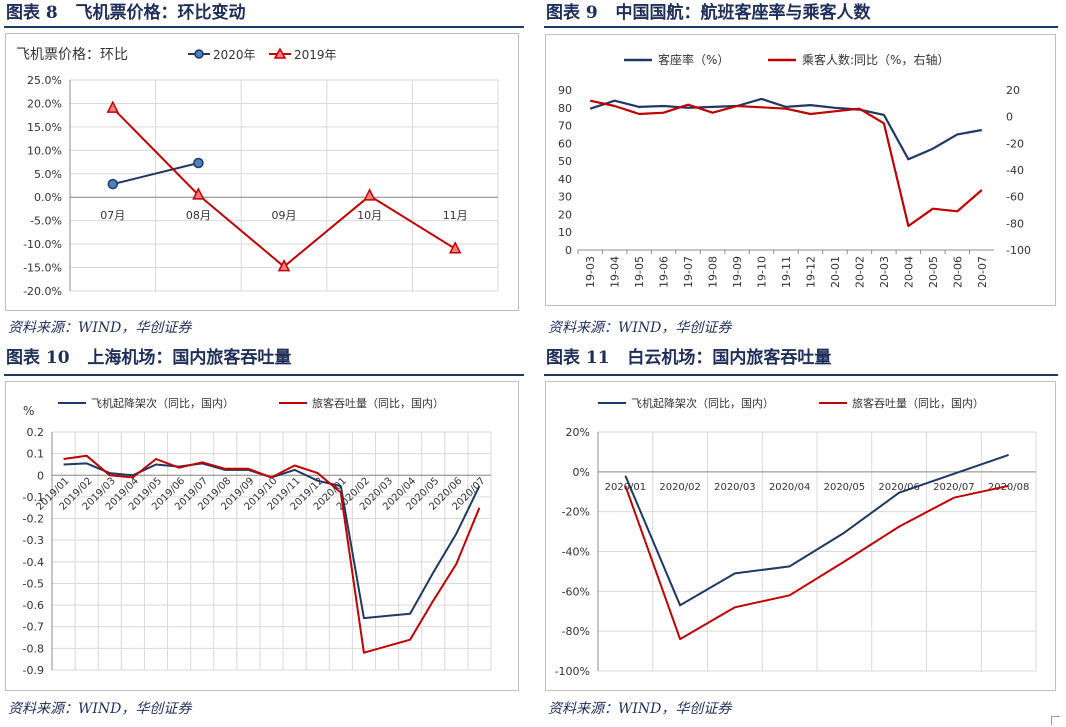  What do you see at coordinates (1015, 223) in the screenshot?
I see `y-tick-label: -80` at bounding box center [1015, 223].